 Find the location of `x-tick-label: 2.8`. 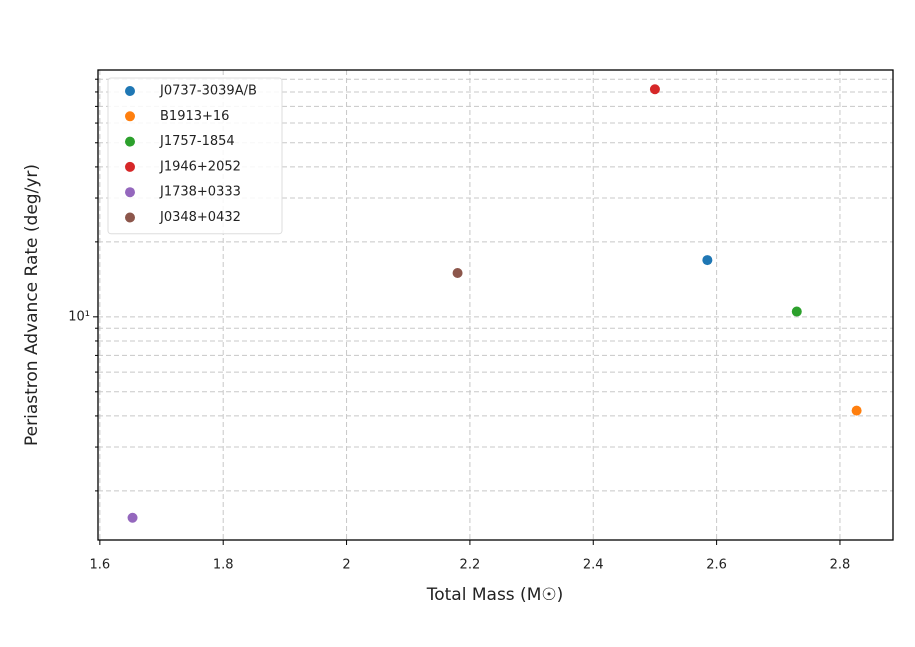

x-tick-label: 2.8 is located at coordinates (840, 565).